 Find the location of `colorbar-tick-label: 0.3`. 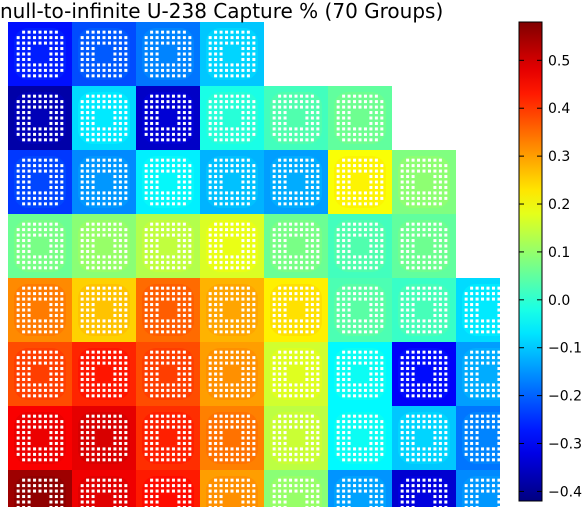

colorbar-tick-label: 0.3 is located at coordinates (559, 157).